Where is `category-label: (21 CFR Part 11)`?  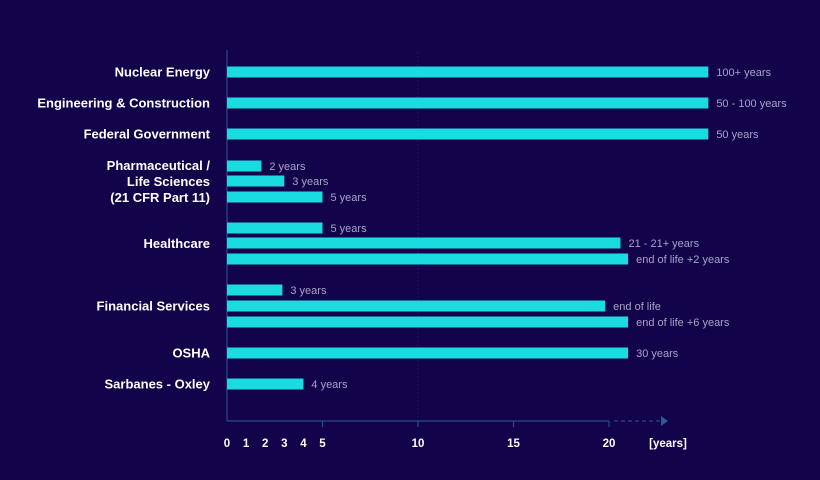
category-label: (21 CFR Part 11) is located at coordinates (160, 197).